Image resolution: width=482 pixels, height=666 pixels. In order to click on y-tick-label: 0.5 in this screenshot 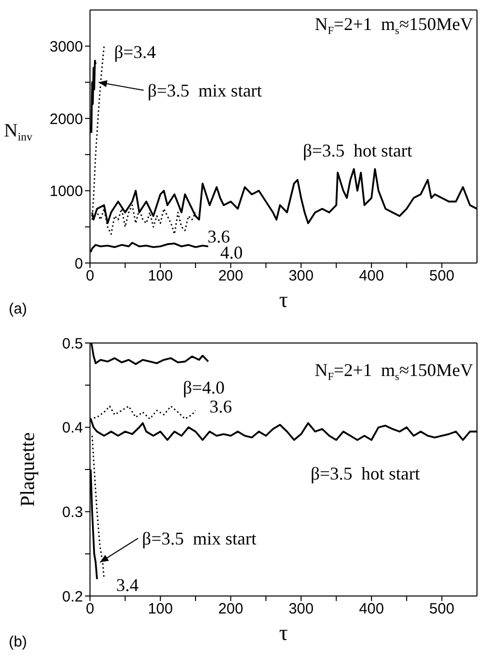, I will do `click(72, 343)`.